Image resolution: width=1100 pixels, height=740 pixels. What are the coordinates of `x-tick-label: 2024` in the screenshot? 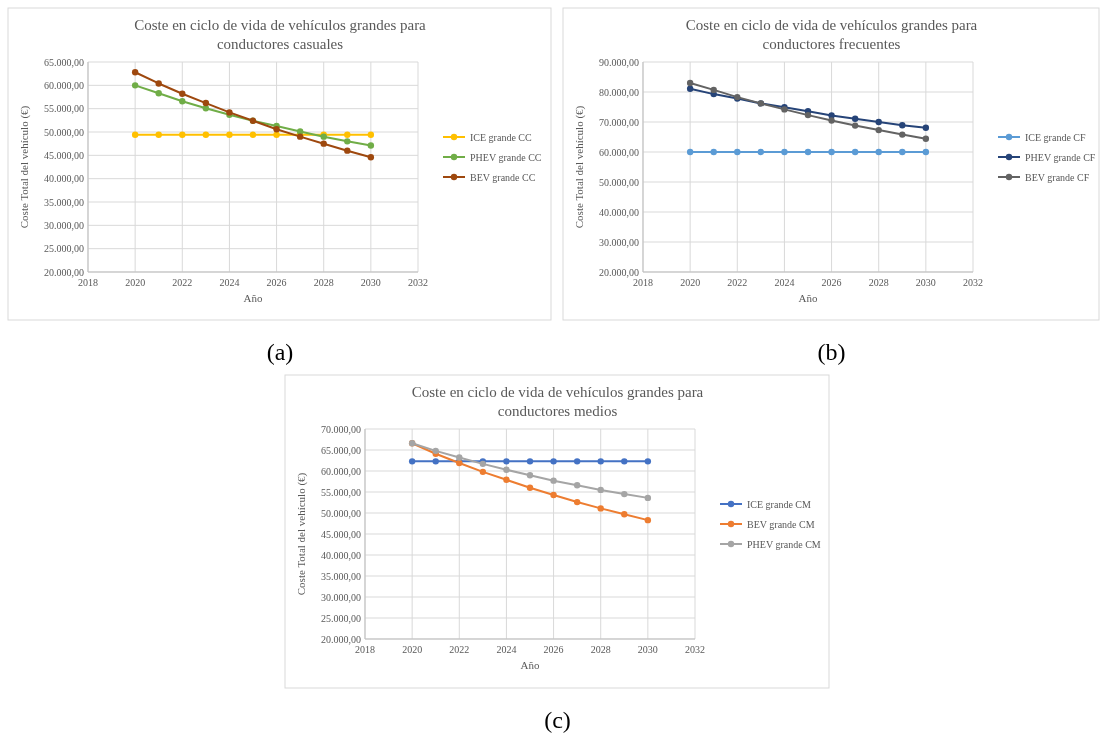 It's located at (506, 649).